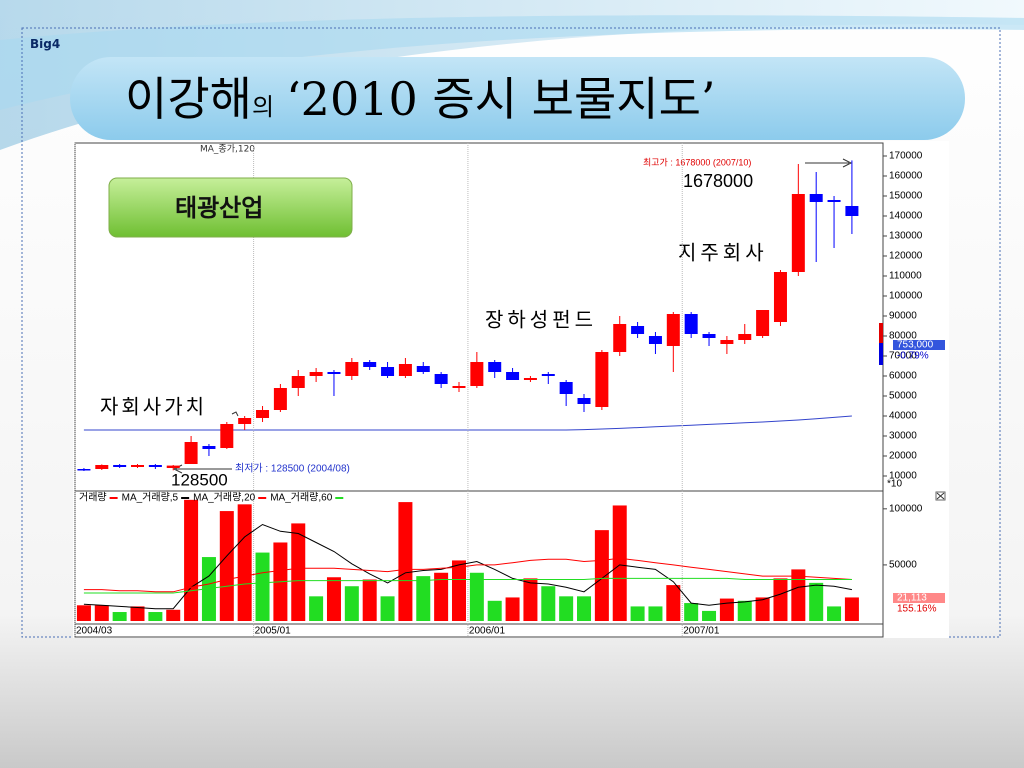  What do you see at coordinates (917, 609) in the screenshot?
I see `side-label: 155.16%` at bounding box center [917, 609].